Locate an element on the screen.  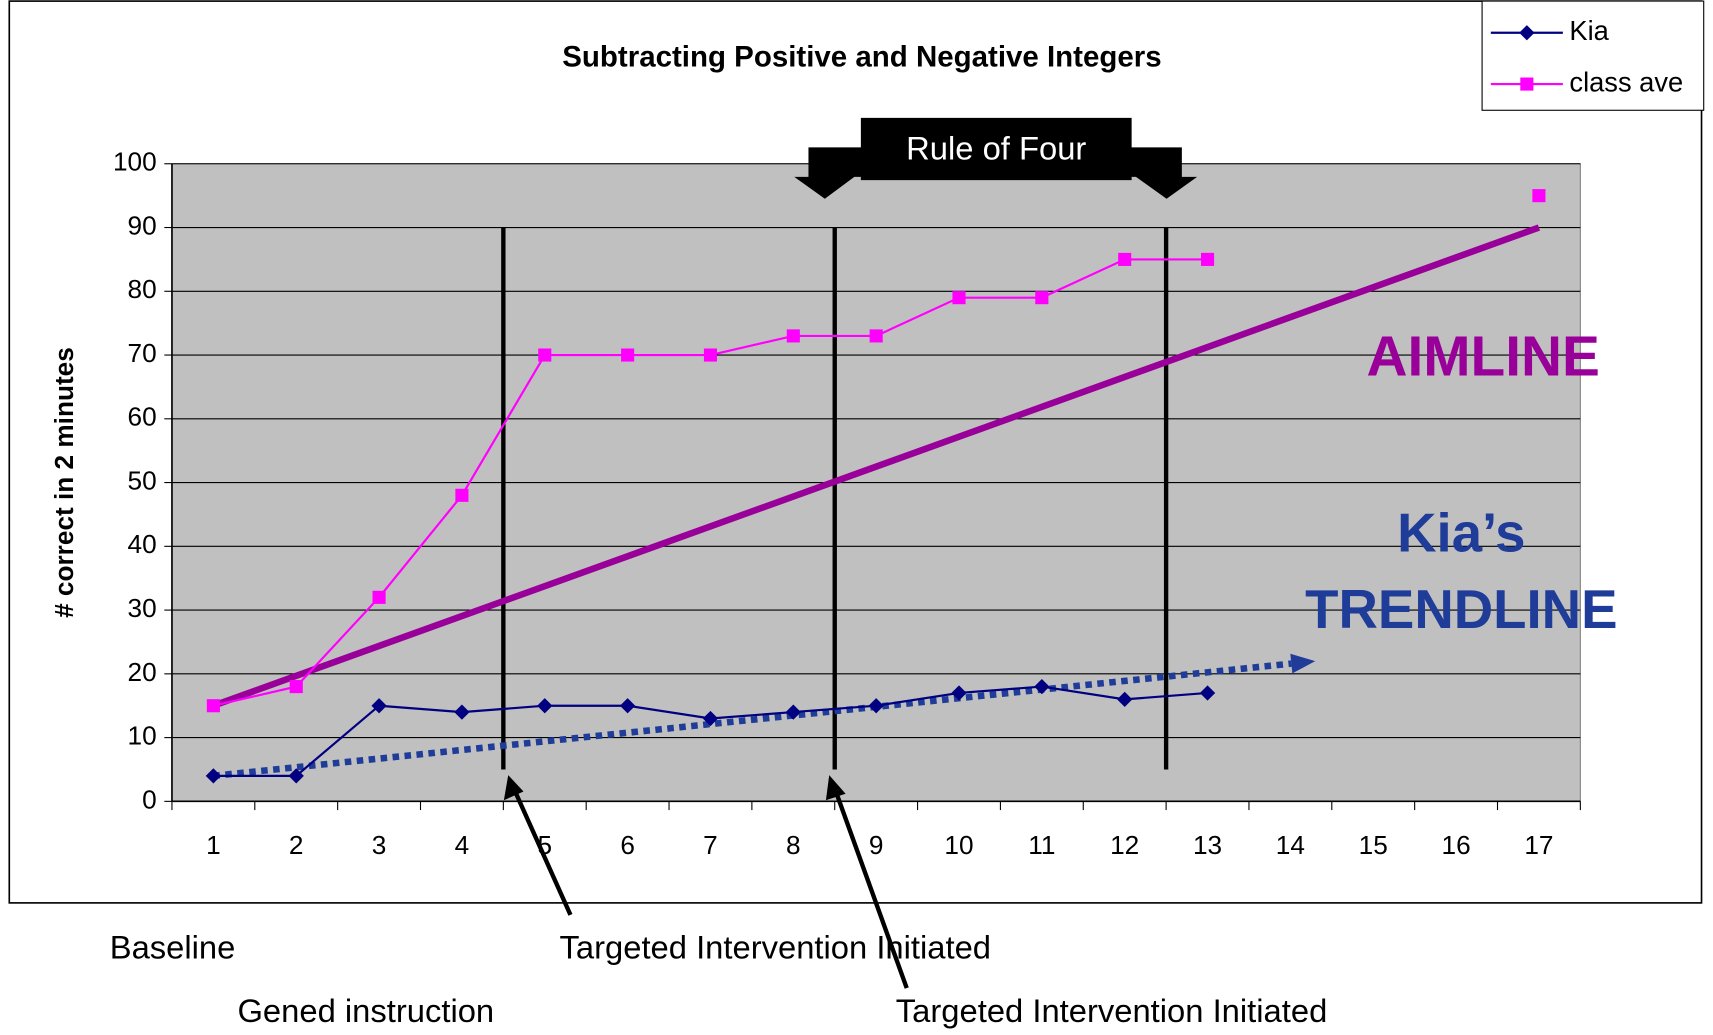
x-tick-label: 8 is located at coordinates (793, 845).